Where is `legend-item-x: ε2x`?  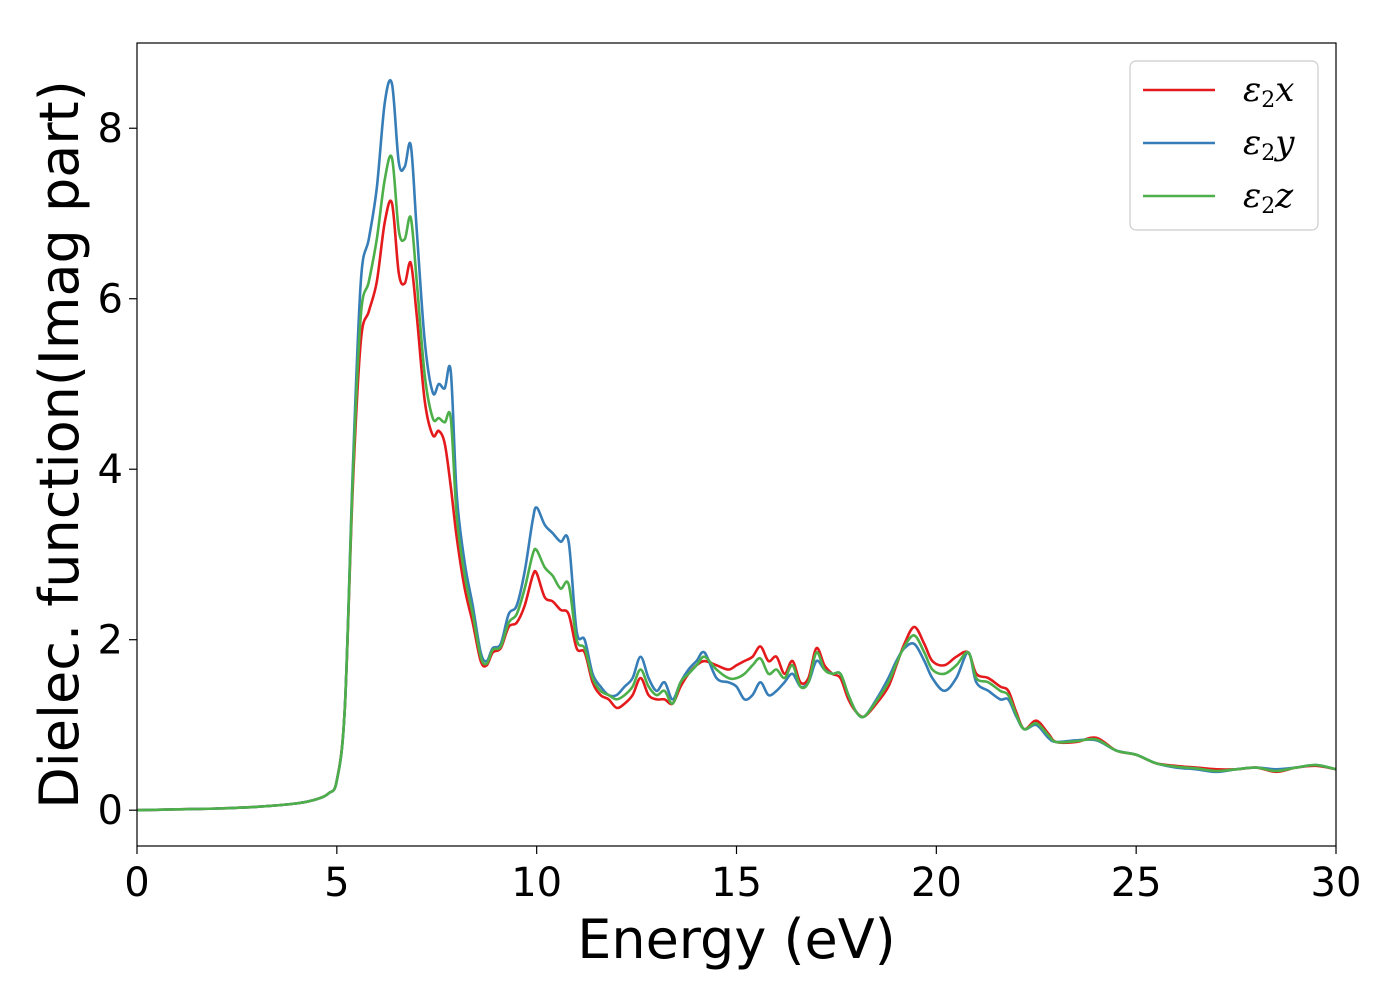
legend-item-x: ε2x is located at coordinates (1218, 91).